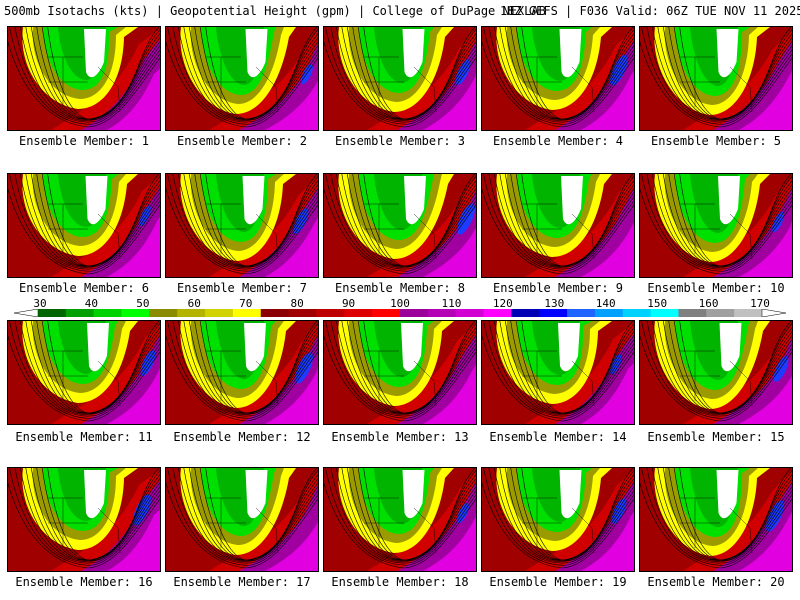 The width and height of the screenshot is (800, 600). Describe the element at coordinates (246, 303) in the screenshot. I see `colorbar-tick-label: 70` at that location.